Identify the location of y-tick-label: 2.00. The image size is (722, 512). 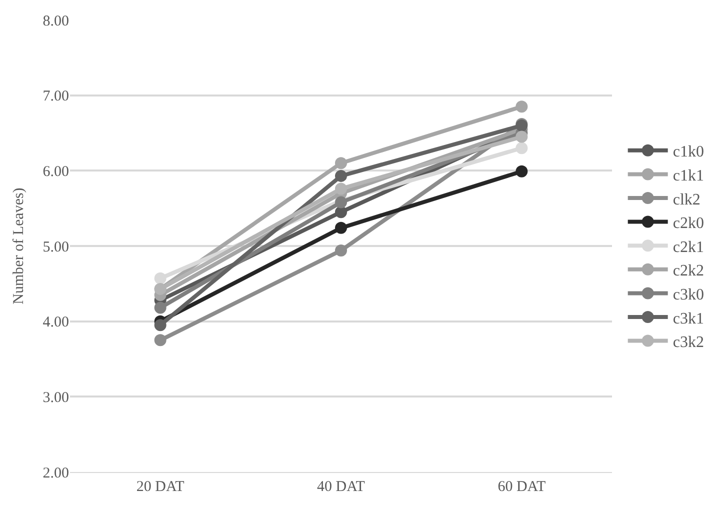
(55, 473).